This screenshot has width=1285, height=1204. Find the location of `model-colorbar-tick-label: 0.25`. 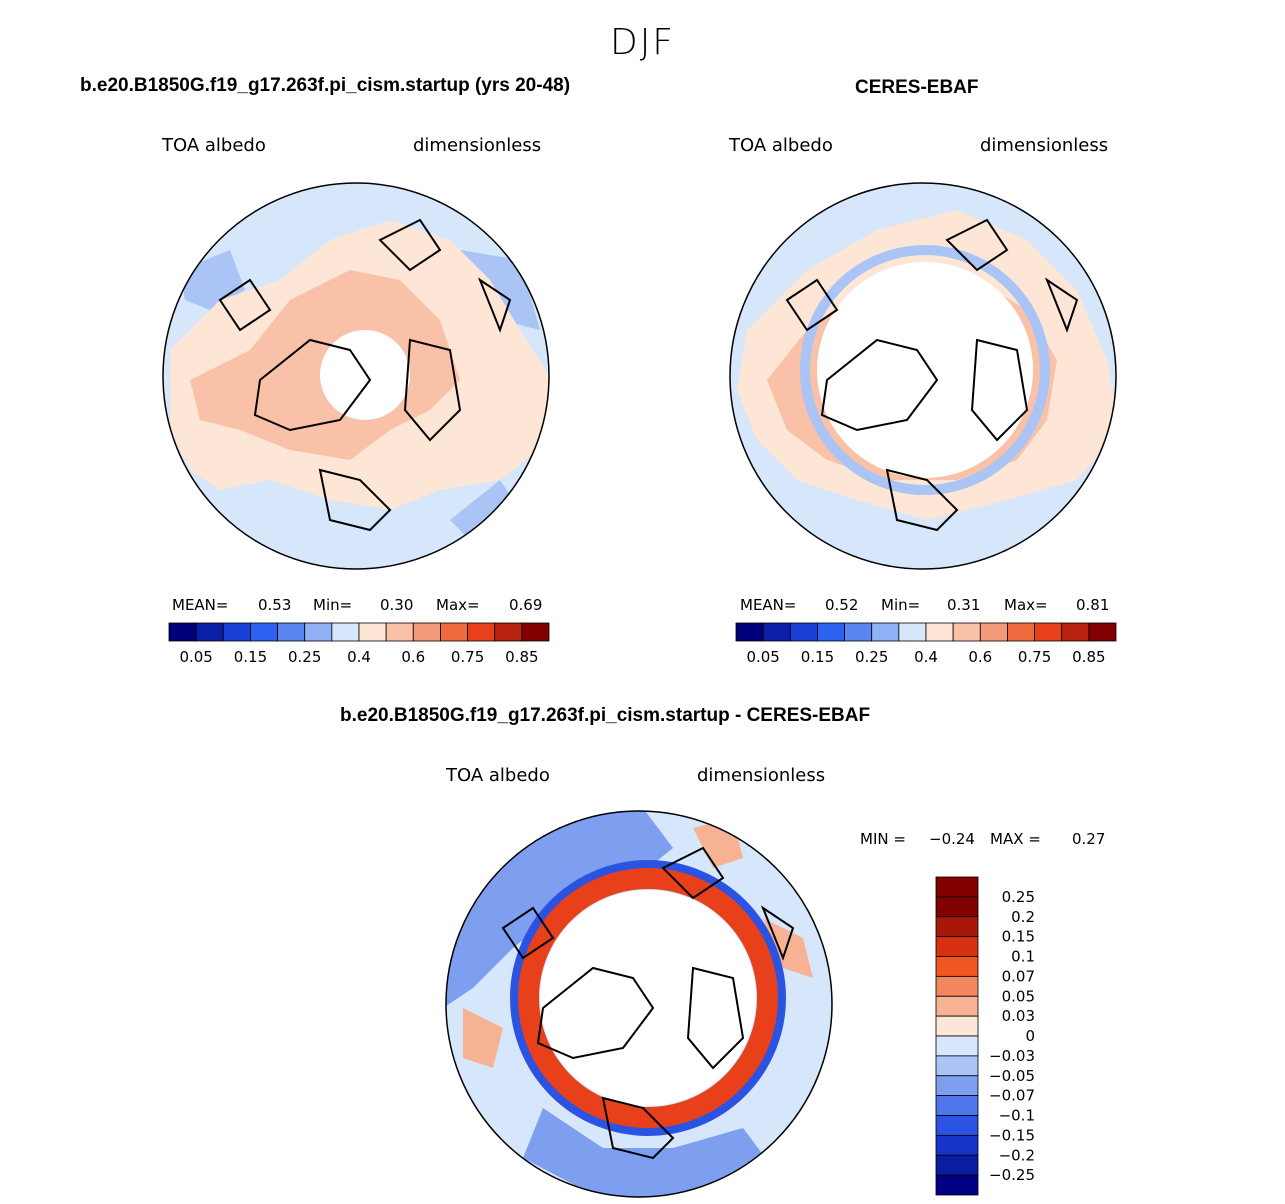

model-colorbar-tick-label: 0.25 is located at coordinates (304, 657).